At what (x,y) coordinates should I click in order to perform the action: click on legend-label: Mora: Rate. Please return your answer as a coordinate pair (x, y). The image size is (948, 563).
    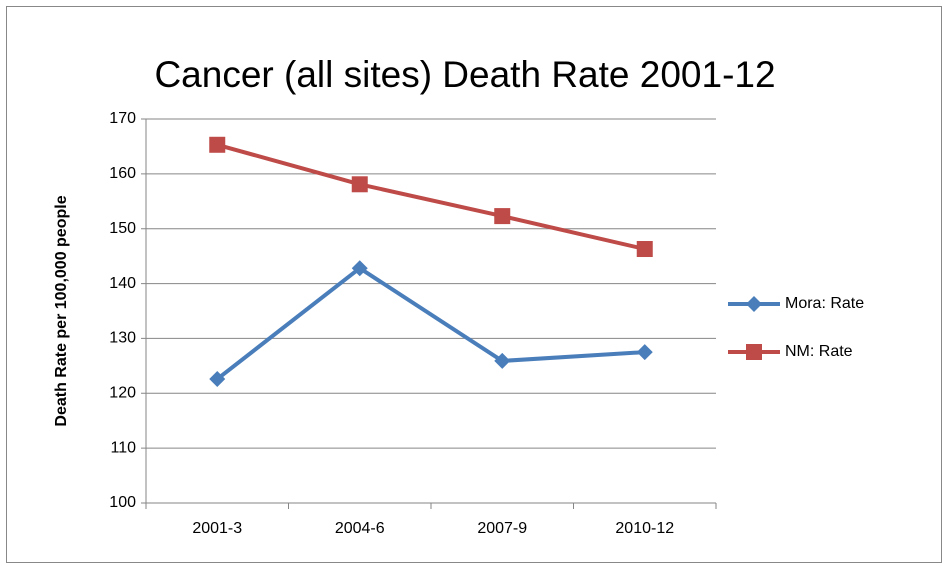
    Looking at the image, I should click on (824, 303).